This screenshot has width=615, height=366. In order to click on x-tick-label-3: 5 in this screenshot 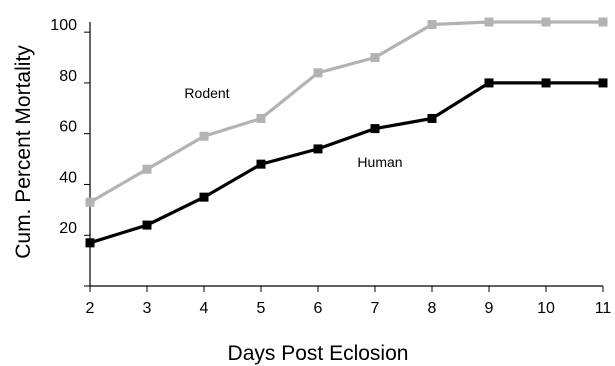, I will do `click(261, 308)`.